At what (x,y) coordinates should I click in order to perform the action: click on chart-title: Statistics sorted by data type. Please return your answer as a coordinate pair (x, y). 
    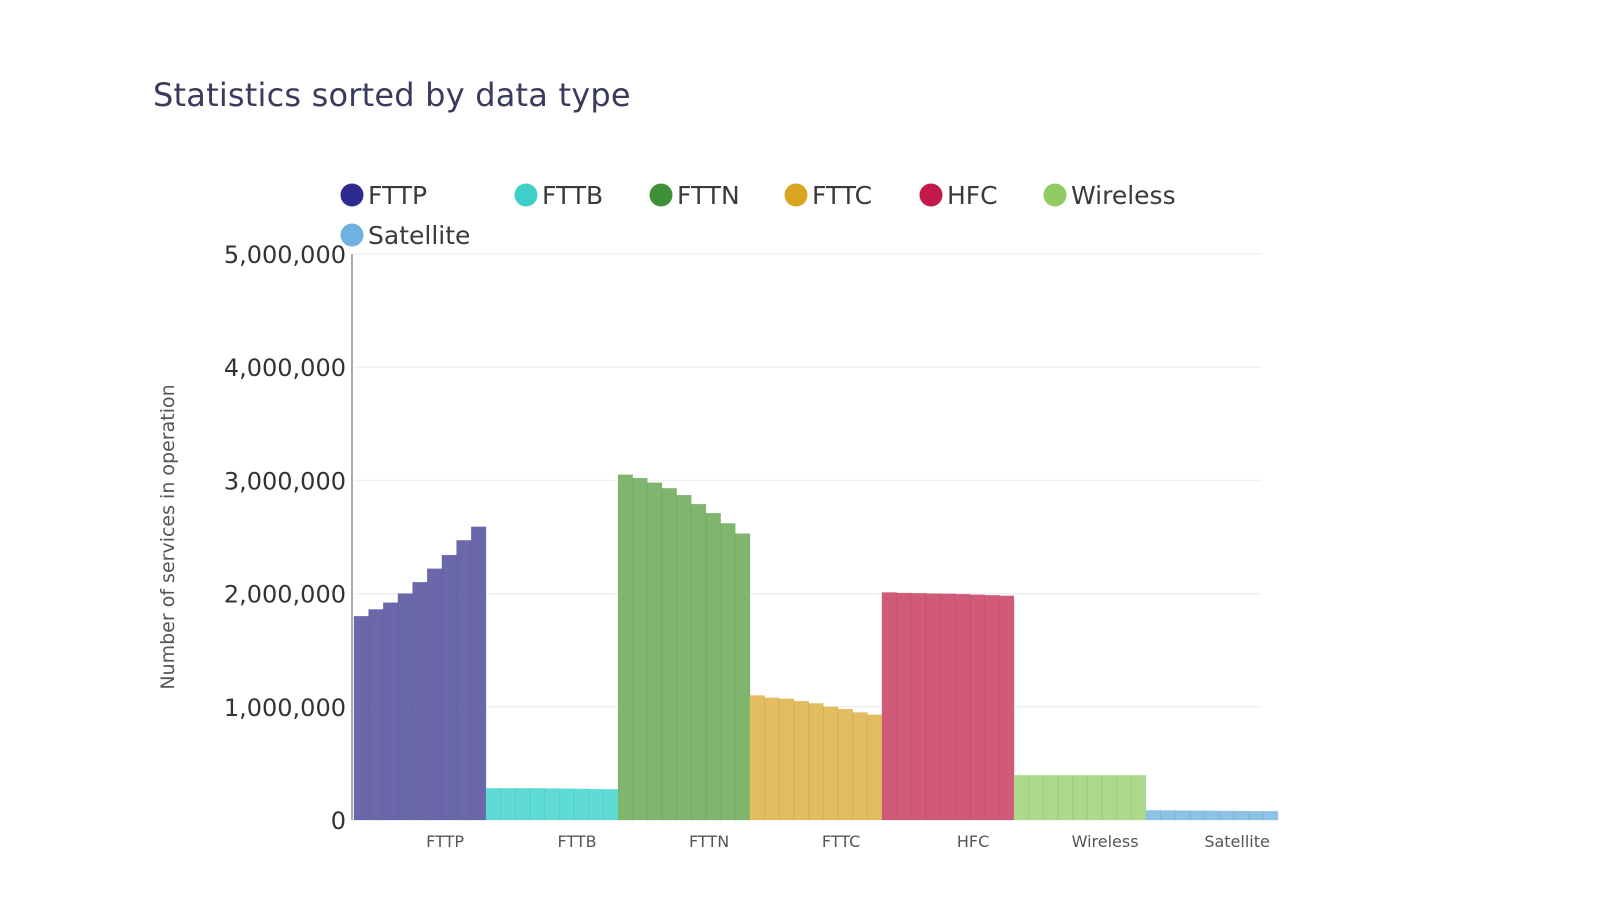
    Looking at the image, I should click on (392, 95).